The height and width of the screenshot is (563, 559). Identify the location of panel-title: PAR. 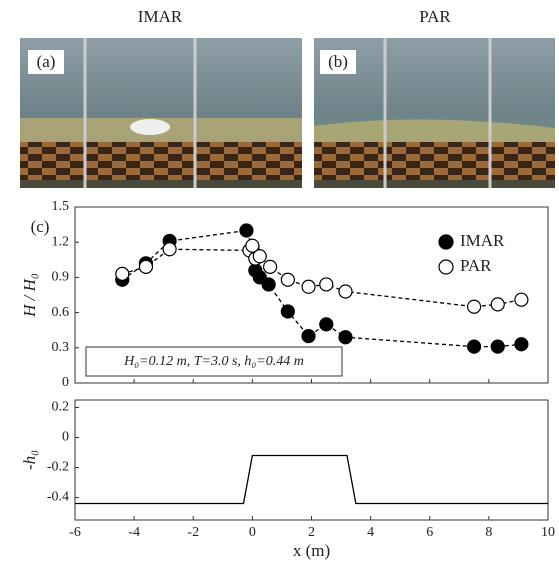
(435, 16).